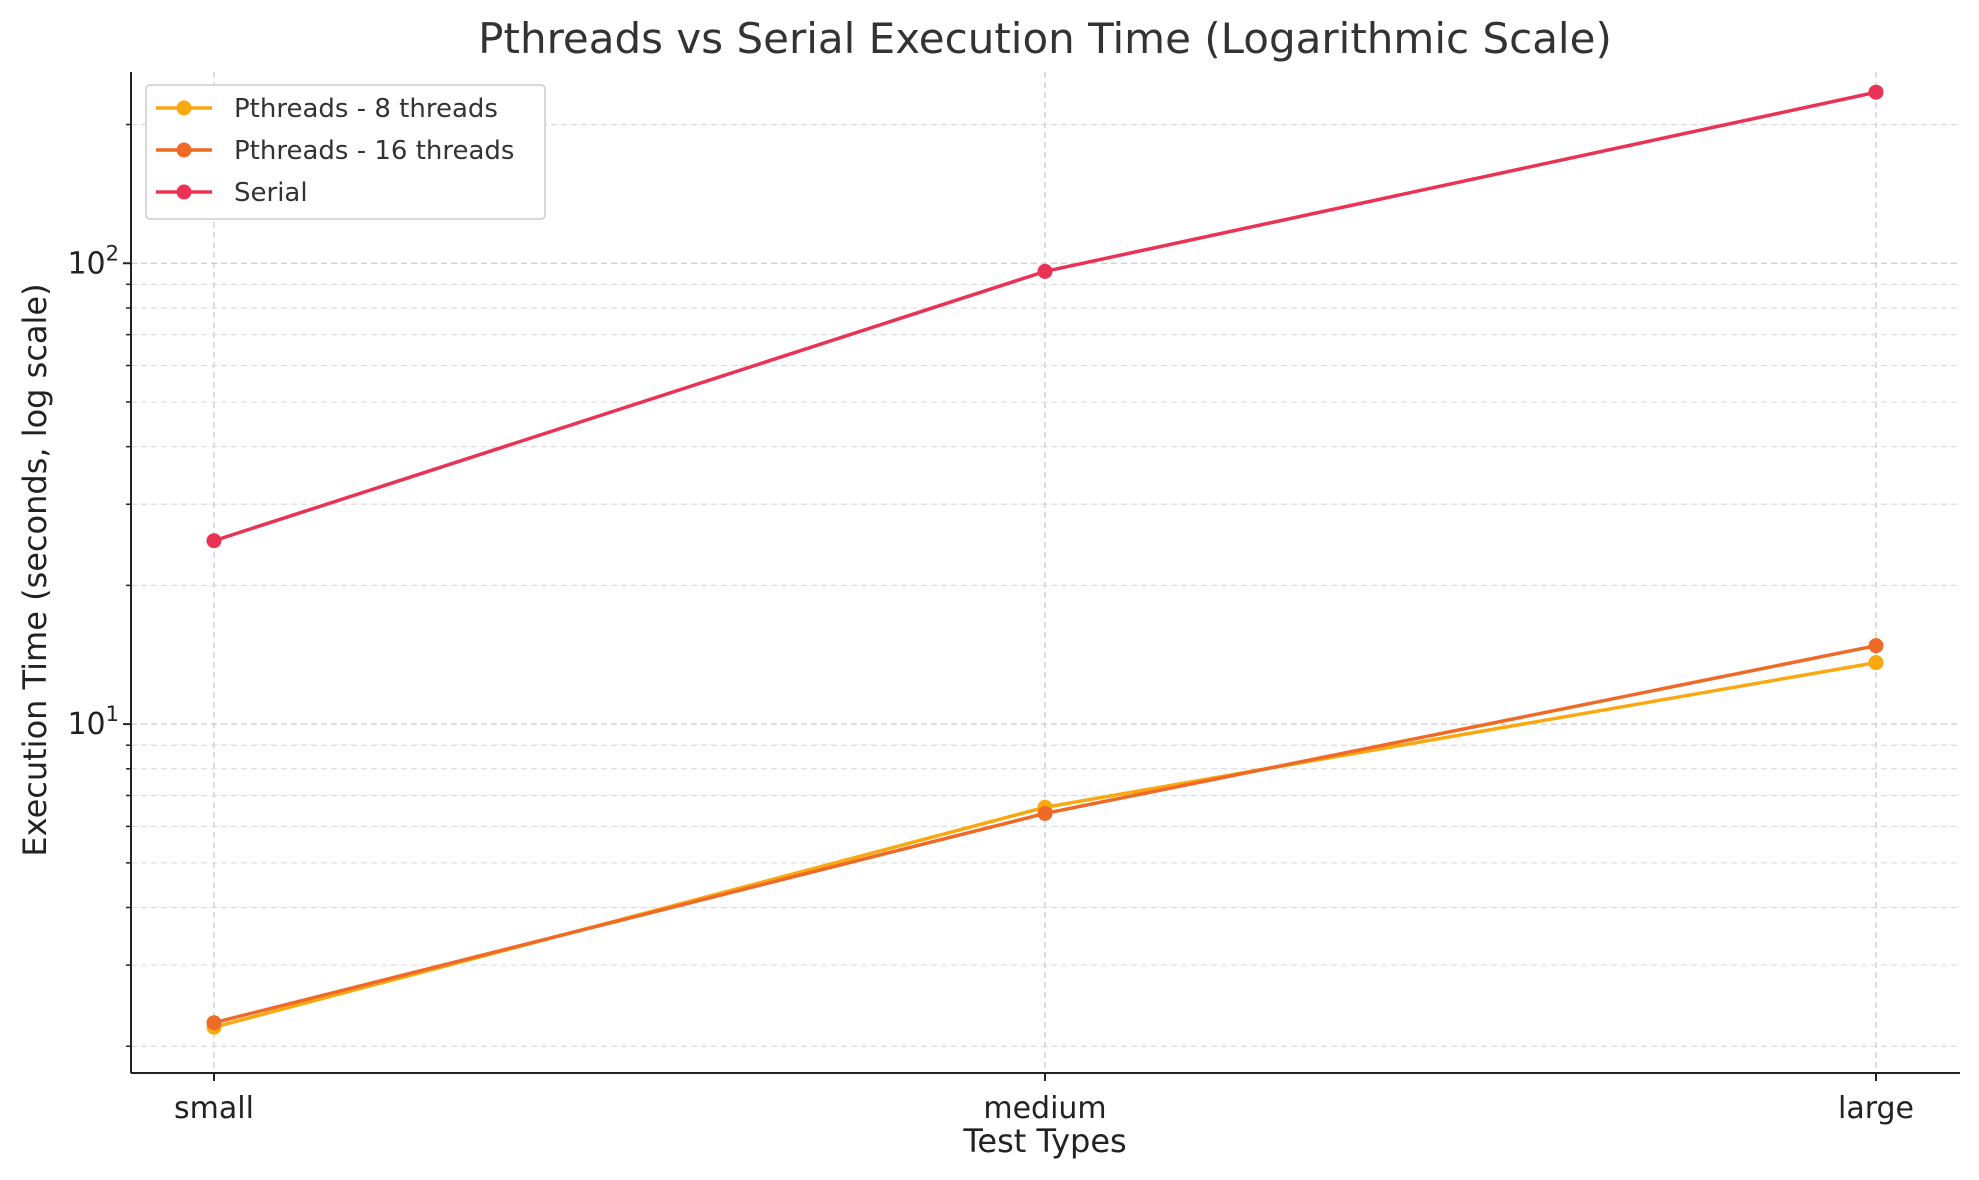 The image size is (1979, 1180). Describe the element at coordinates (1876, 1108) in the screenshot. I see `x-tick-label-large: large` at that location.